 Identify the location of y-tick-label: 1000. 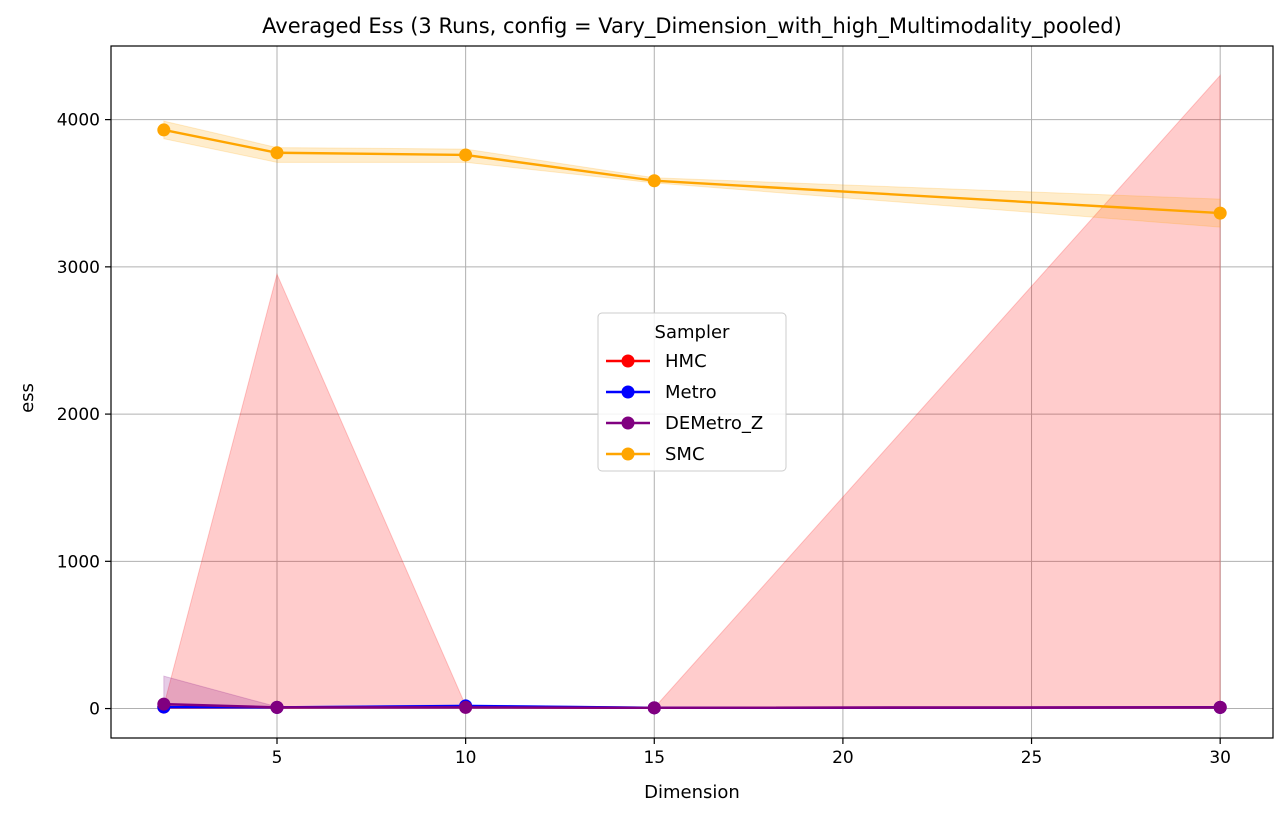
(78, 562).